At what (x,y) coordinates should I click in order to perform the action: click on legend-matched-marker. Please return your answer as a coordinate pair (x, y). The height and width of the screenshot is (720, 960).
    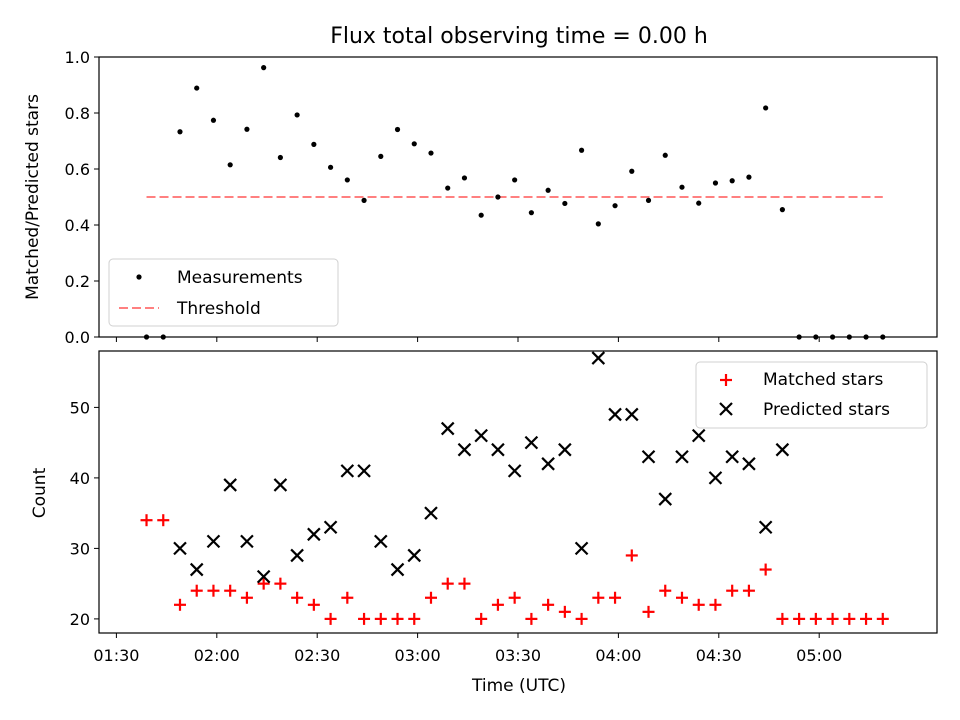
    Looking at the image, I should click on (726, 380).